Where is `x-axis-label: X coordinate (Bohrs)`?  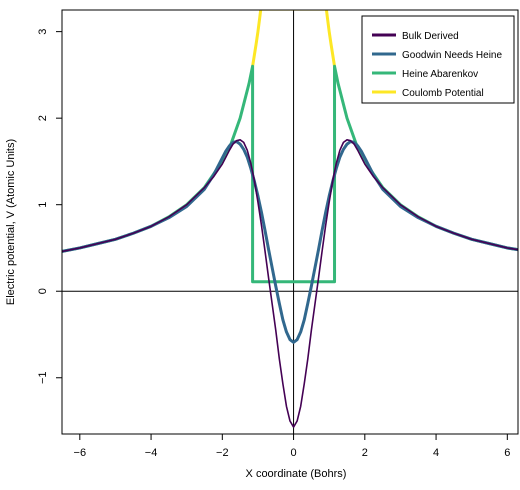
x-axis-label: X coordinate (Bohrs) is located at coordinates (296, 474).